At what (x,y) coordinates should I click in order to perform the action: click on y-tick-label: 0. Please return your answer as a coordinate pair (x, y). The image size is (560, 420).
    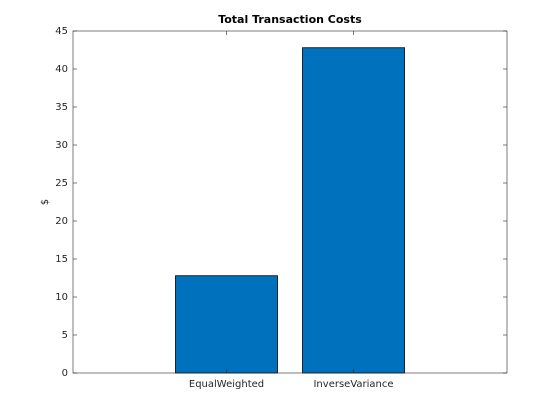
    Looking at the image, I should click on (65, 373).